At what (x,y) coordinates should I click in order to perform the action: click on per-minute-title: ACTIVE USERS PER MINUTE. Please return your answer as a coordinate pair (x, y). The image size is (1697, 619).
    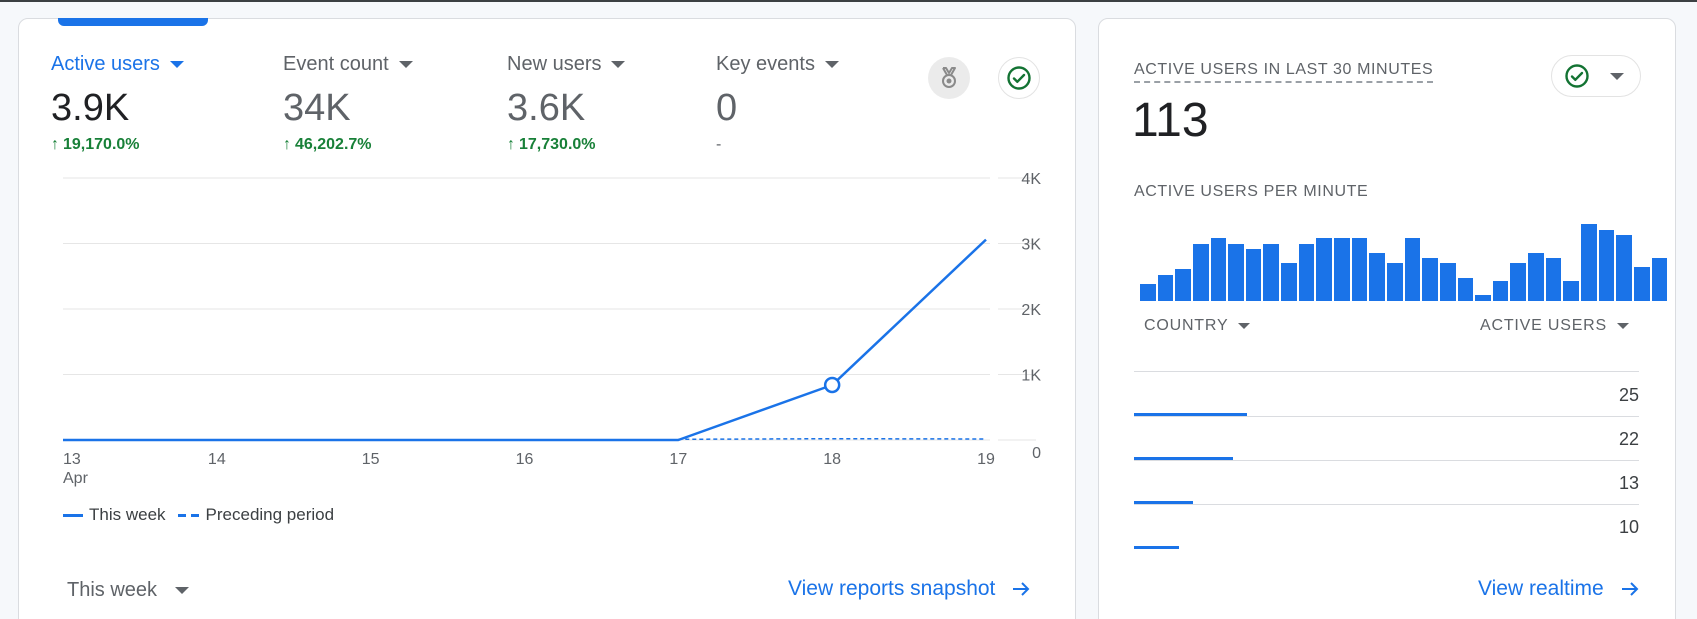
    Looking at the image, I should click on (1251, 191).